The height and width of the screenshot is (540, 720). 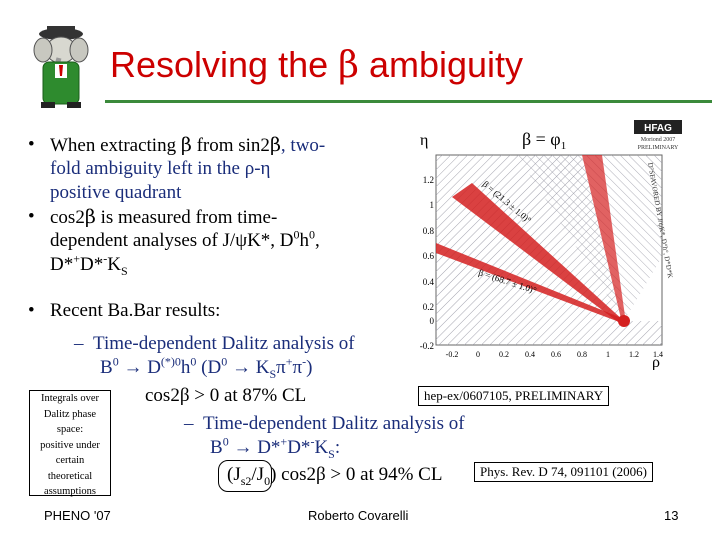 I want to click on sub-bullet-2: – Time-dependent Dalitz analysis of, so click(x=324, y=423).